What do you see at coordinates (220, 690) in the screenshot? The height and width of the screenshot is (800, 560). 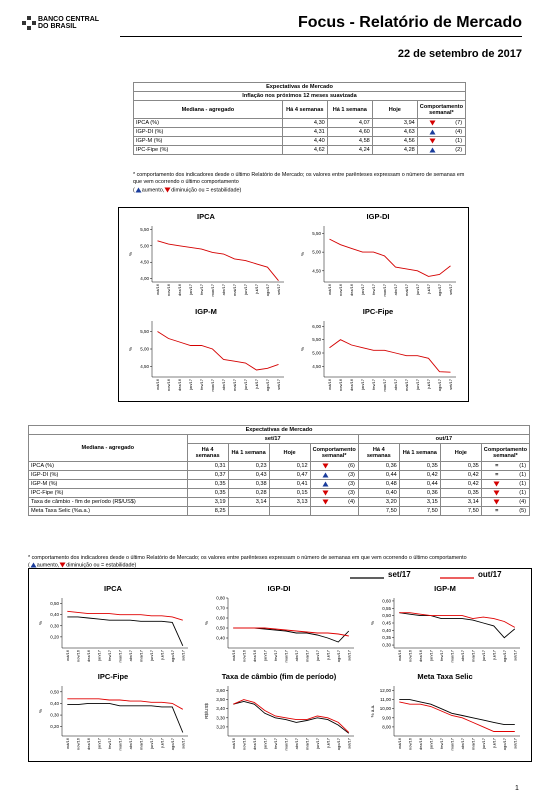 I see `y-tick-label: 3,60` at bounding box center [220, 690].